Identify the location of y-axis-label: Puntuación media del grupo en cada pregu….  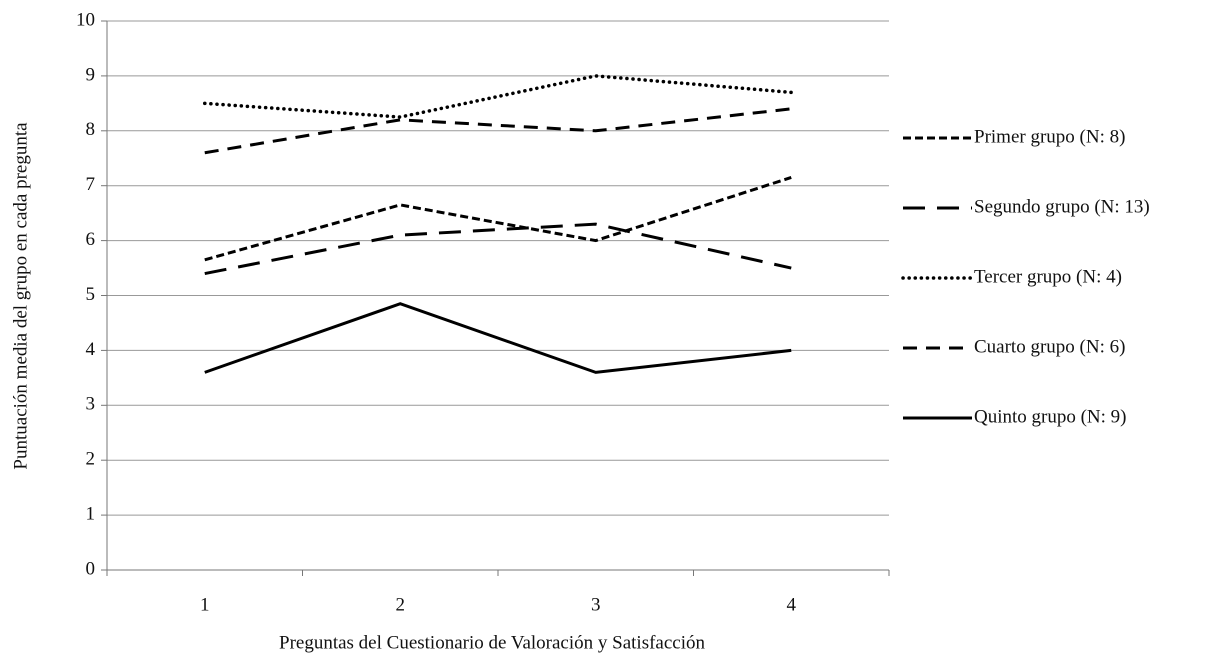
(20, 296).